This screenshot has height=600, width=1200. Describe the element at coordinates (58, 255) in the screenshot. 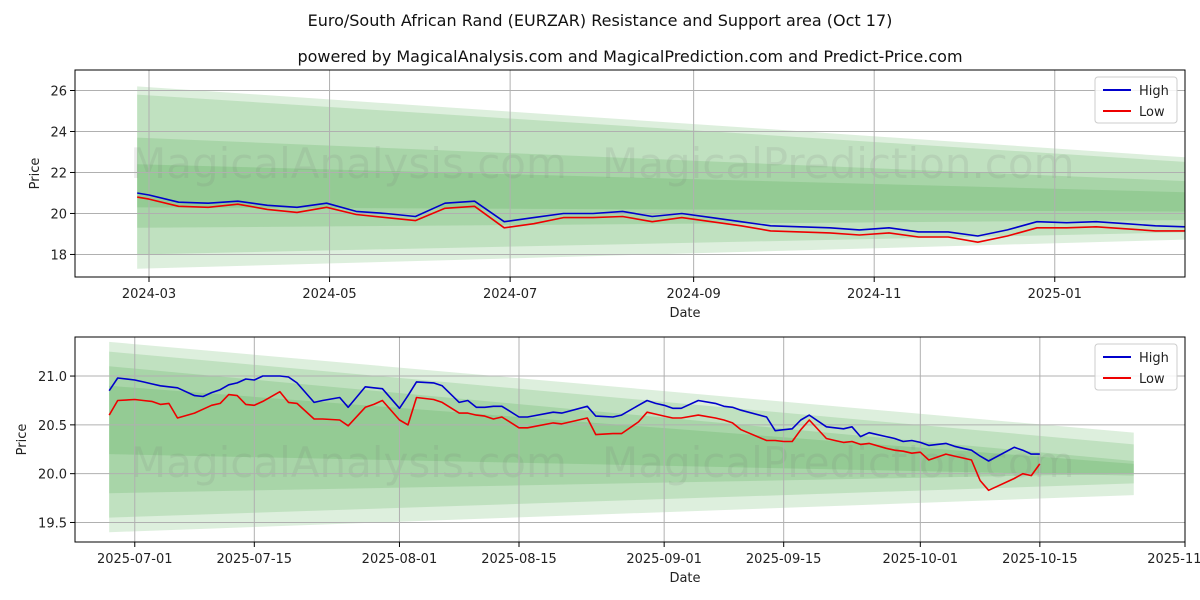

I see `y-tick-label: 18` at that location.